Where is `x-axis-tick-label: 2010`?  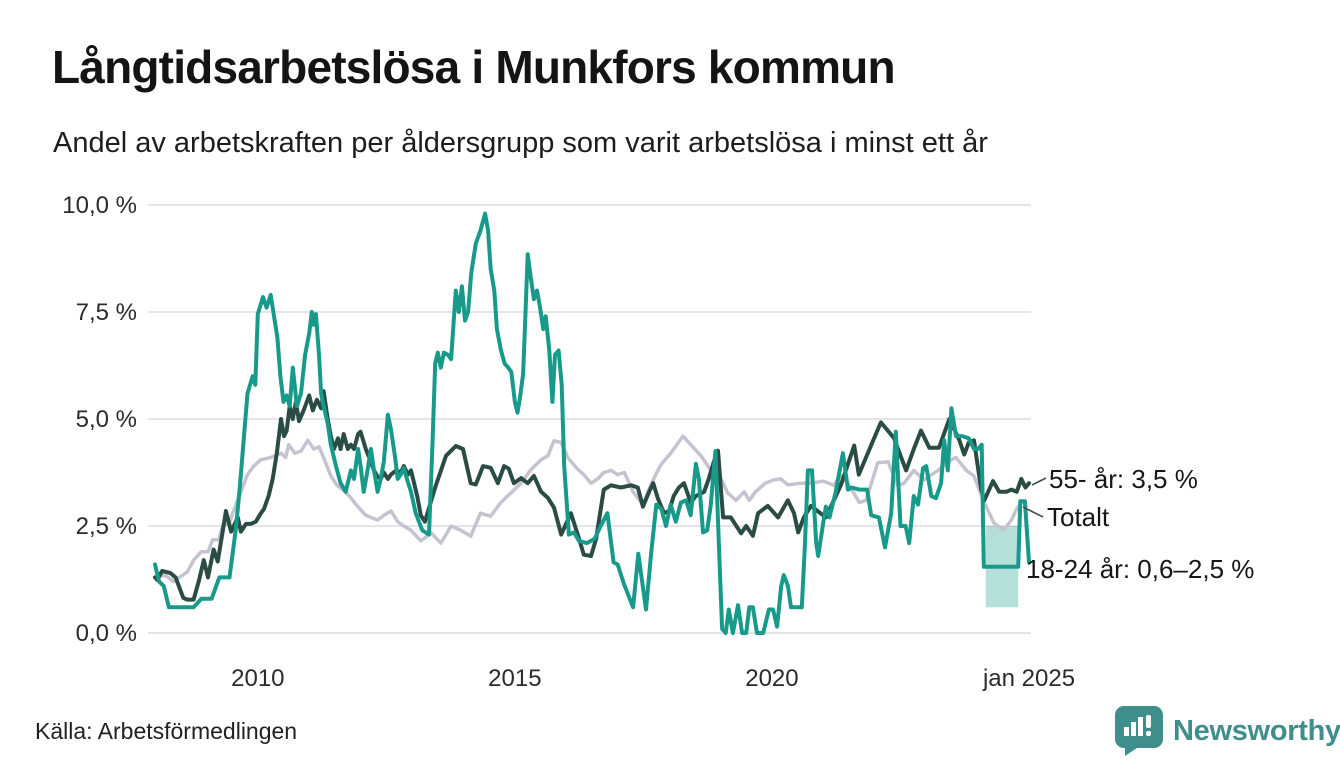 x-axis-tick-label: 2010 is located at coordinates (257, 678).